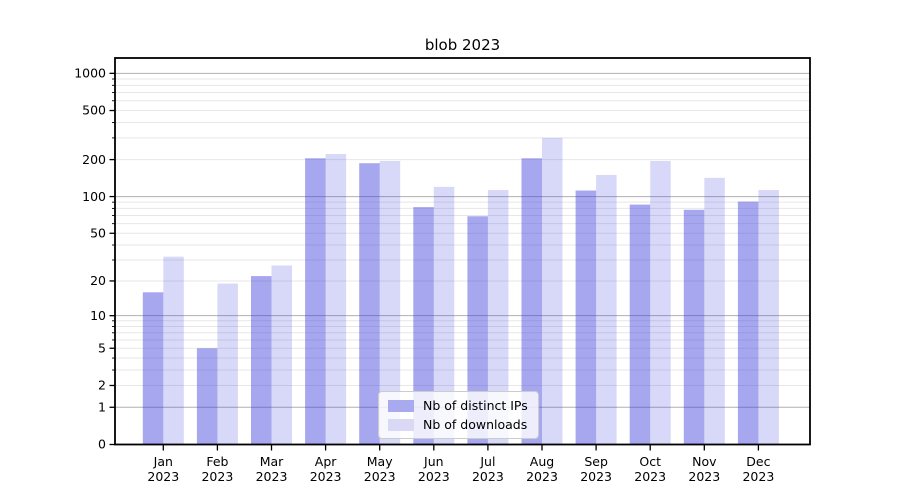 Image resolution: width=900 pixels, height=500 pixels. Describe the element at coordinates (98, 315) in the screenshot. I see `y-tick-label: 10` at that location.